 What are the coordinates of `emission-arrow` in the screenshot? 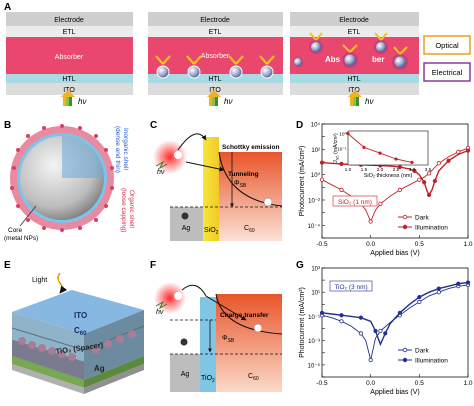 It's located at (192, 142).